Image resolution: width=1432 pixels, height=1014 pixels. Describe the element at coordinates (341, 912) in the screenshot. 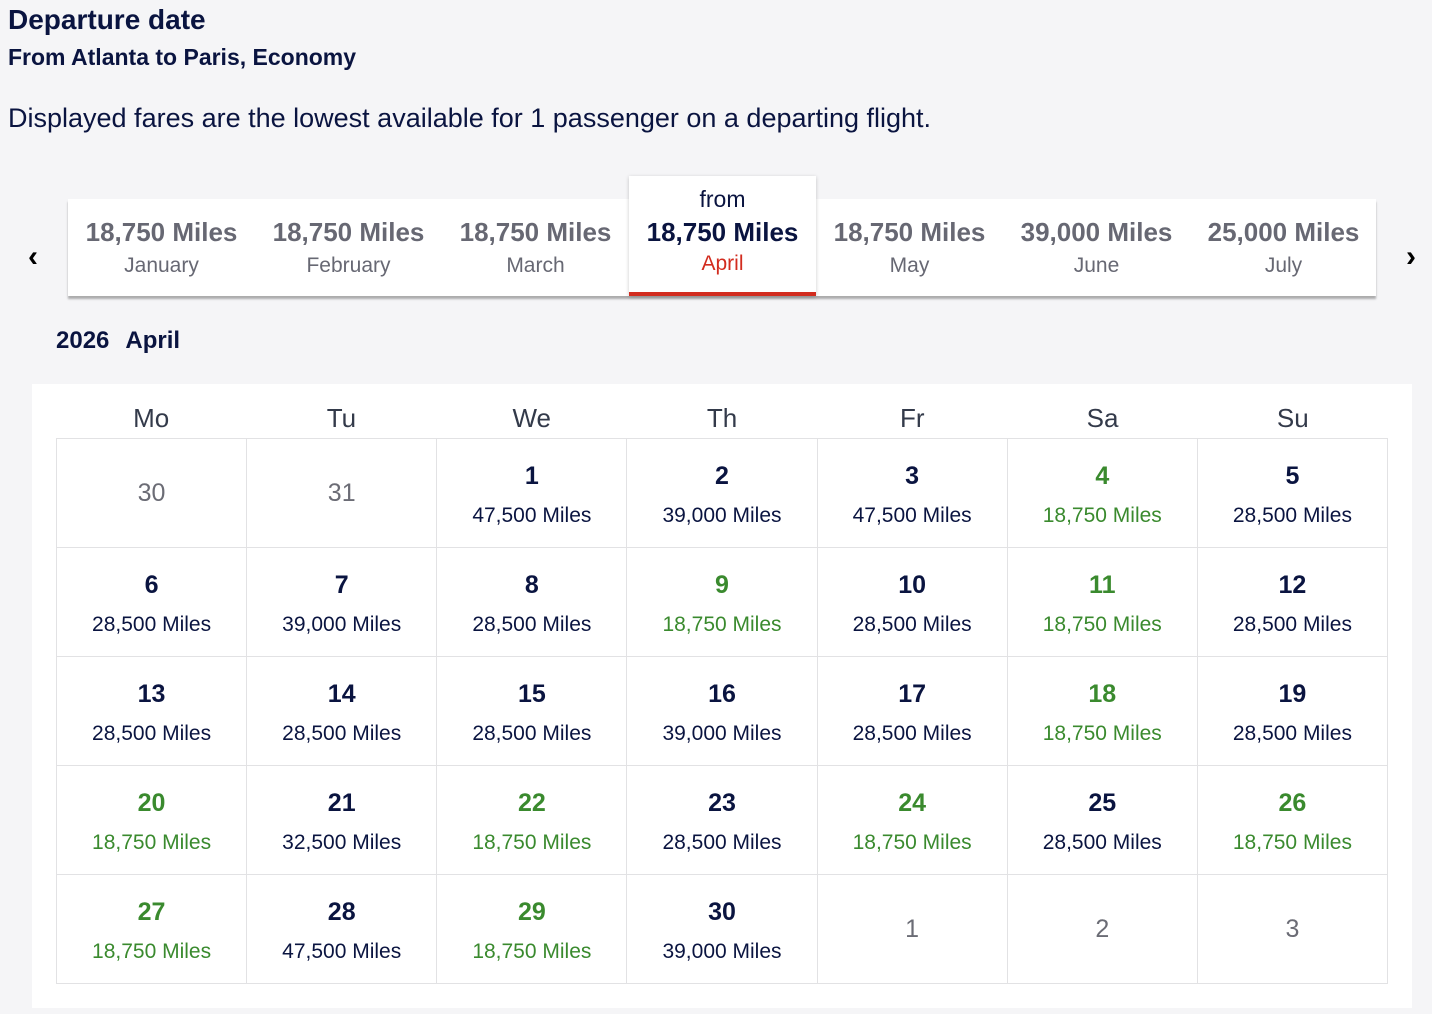

I see `day-number: 28` at that location.